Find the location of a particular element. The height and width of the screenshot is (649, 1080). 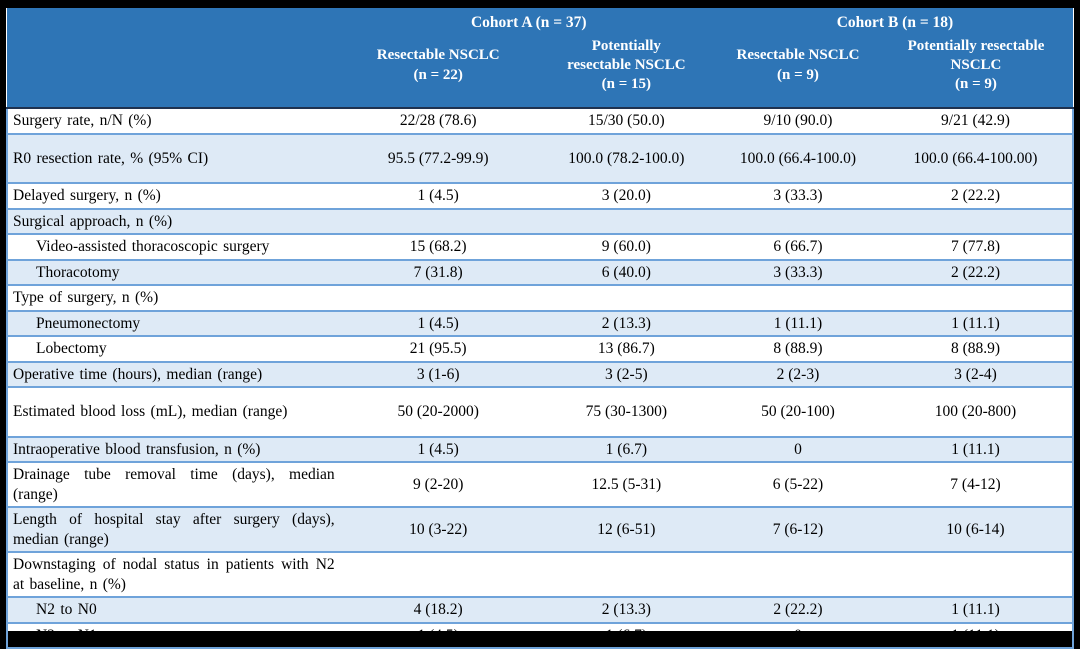

row-value: 15/30 (50.0) is located at coordinates (626, 120).